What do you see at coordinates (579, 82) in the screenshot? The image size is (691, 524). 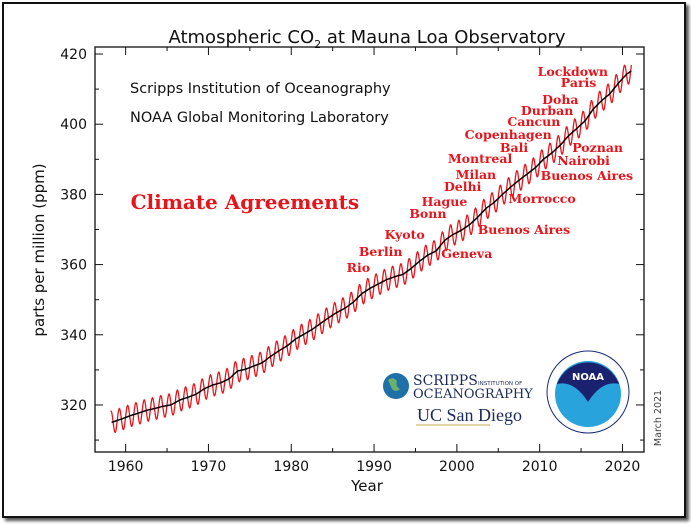 I see `agreement-label: Paris` at bounding box center [579, 82].